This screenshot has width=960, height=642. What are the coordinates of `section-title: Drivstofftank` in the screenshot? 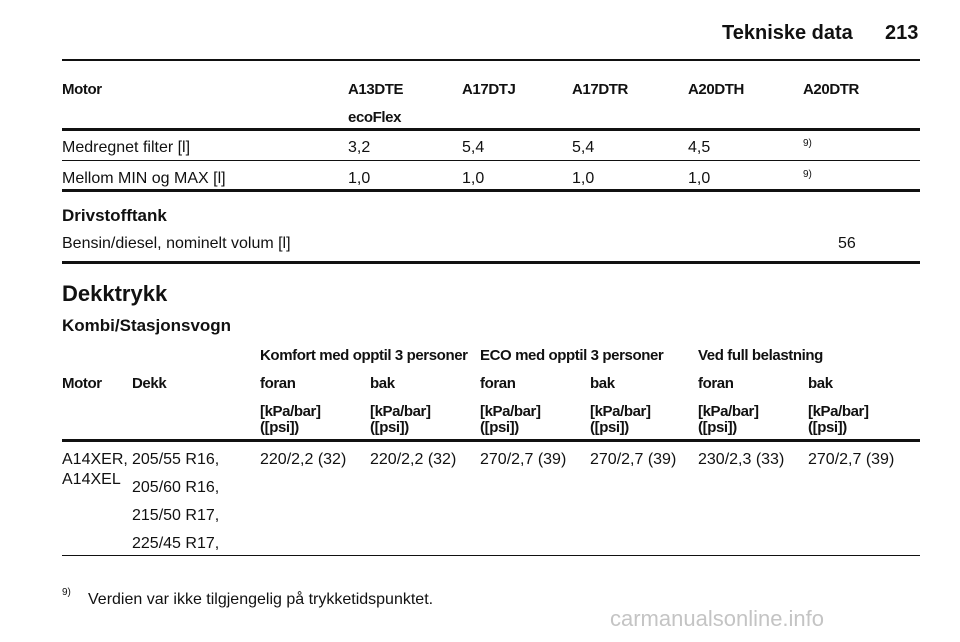 It's located at (114, 215).